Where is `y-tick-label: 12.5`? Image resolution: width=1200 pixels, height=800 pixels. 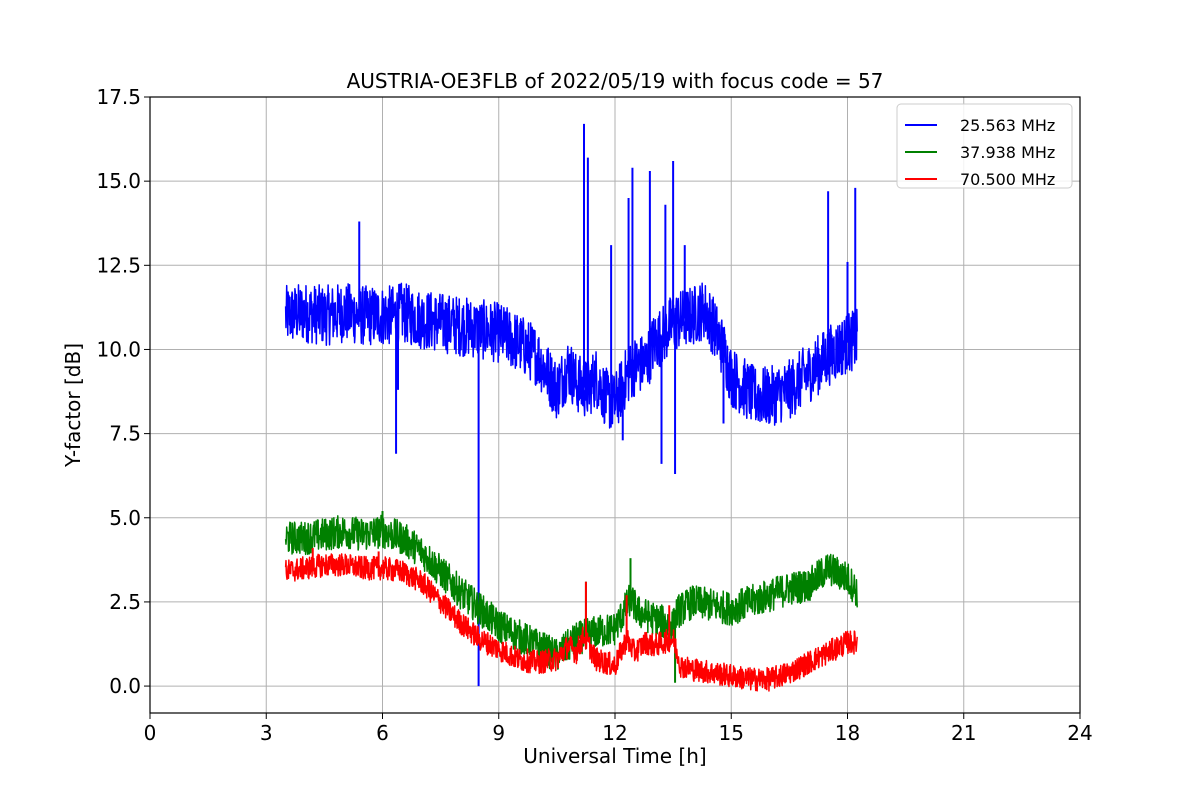 y-tick-label: 12.5 is located at coordinates (118, 265).